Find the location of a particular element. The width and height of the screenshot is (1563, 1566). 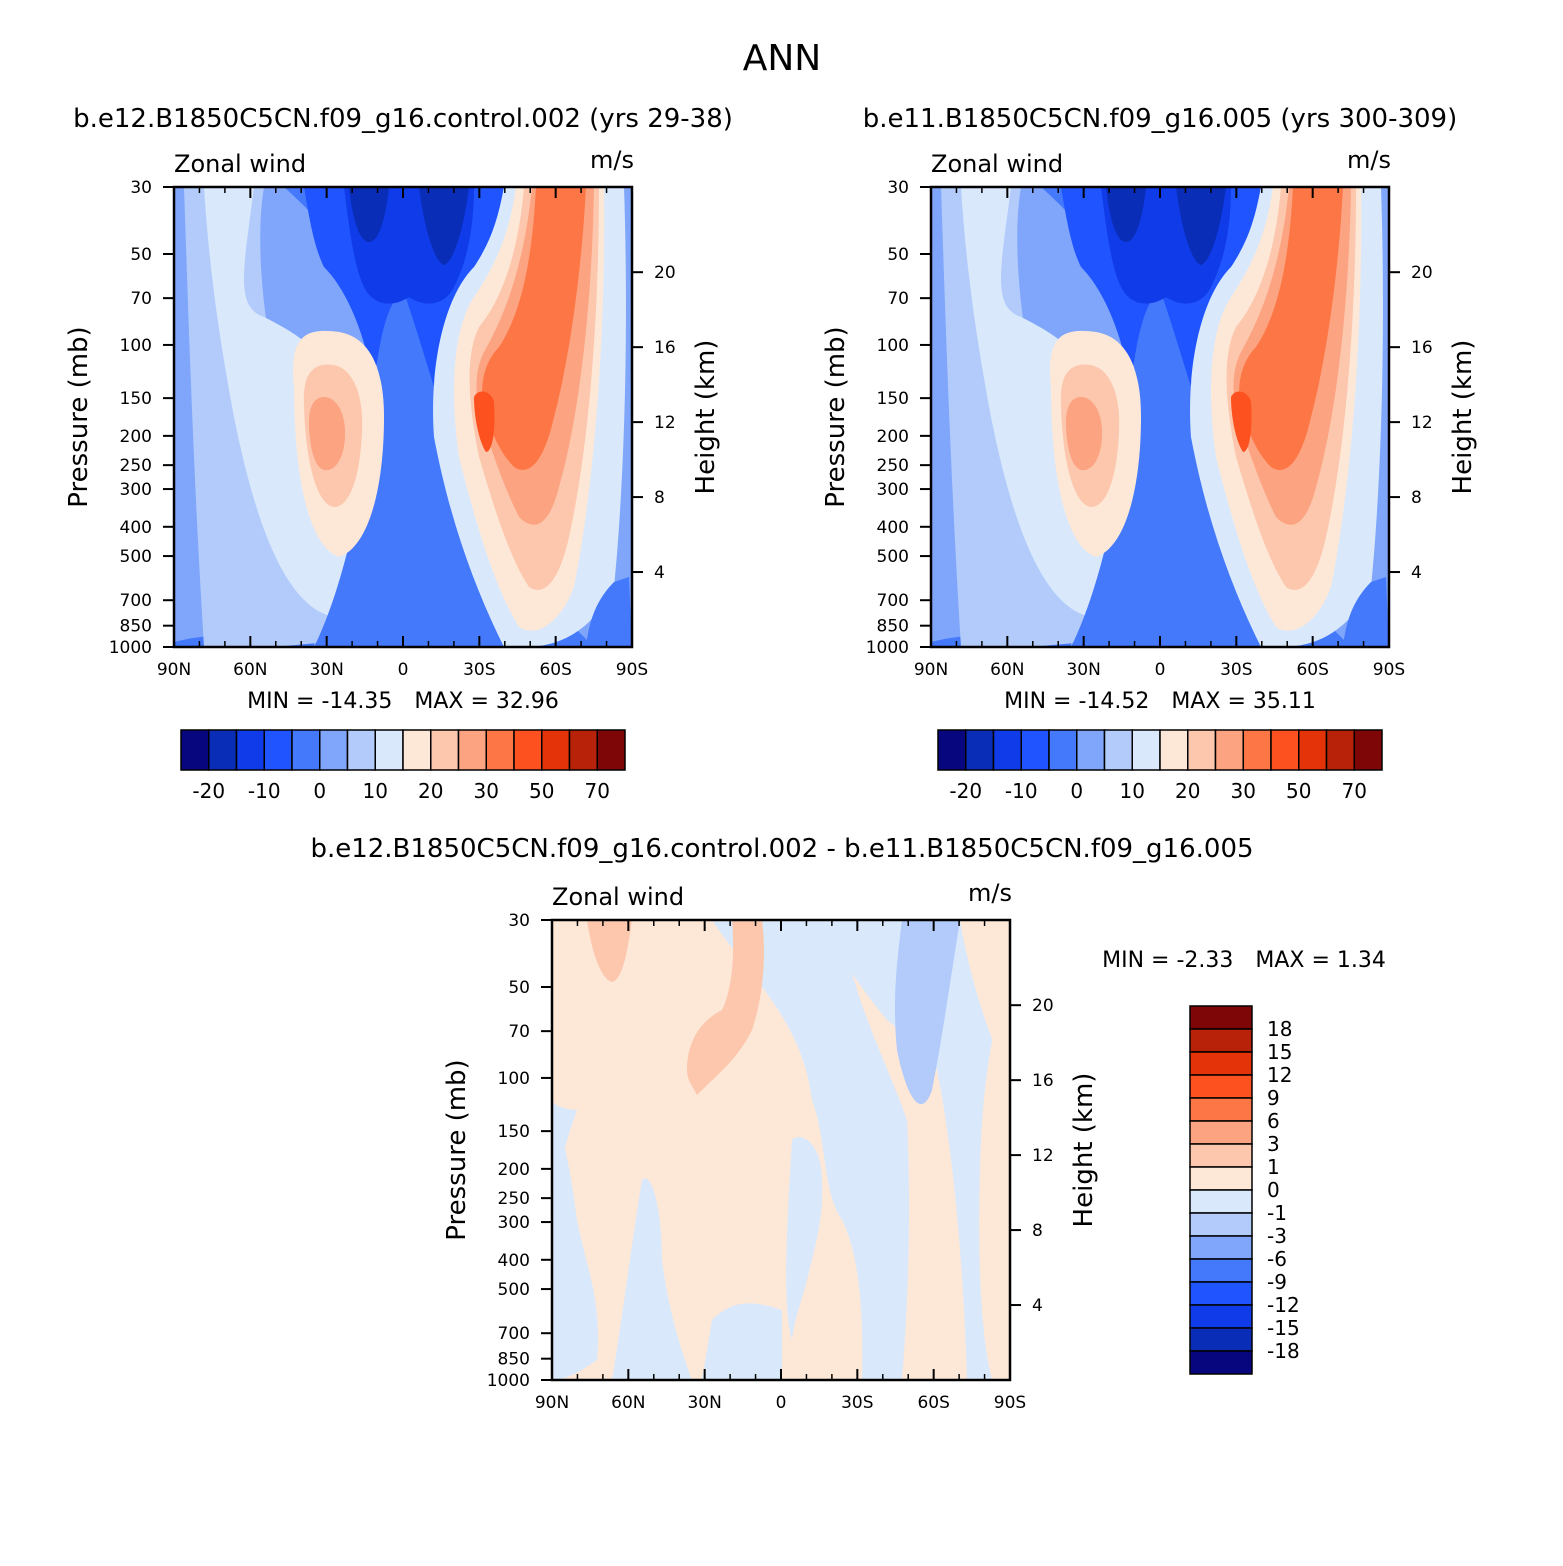

colorbar-label: 9 is located at coordinates (1273, 1098).